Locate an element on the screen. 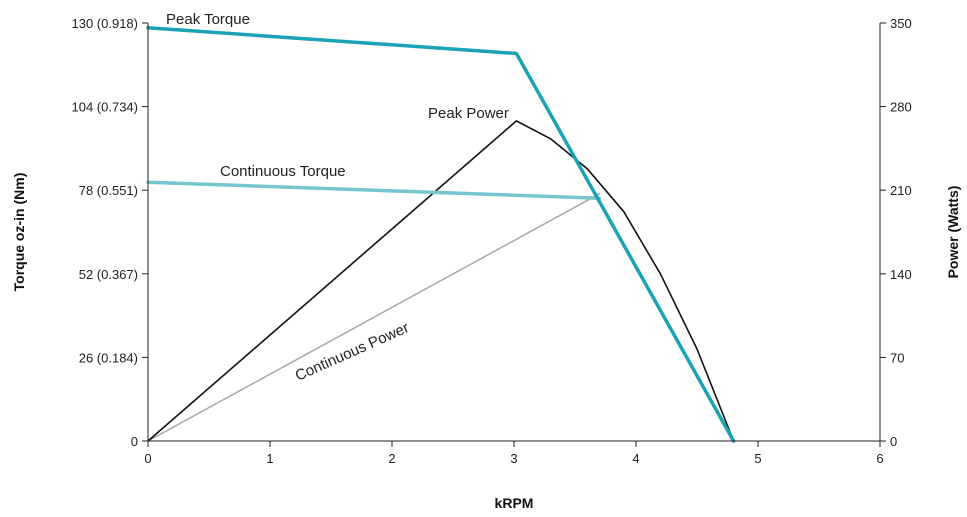  y-right-tick-label: 70 is located at coordinates (897, 357).